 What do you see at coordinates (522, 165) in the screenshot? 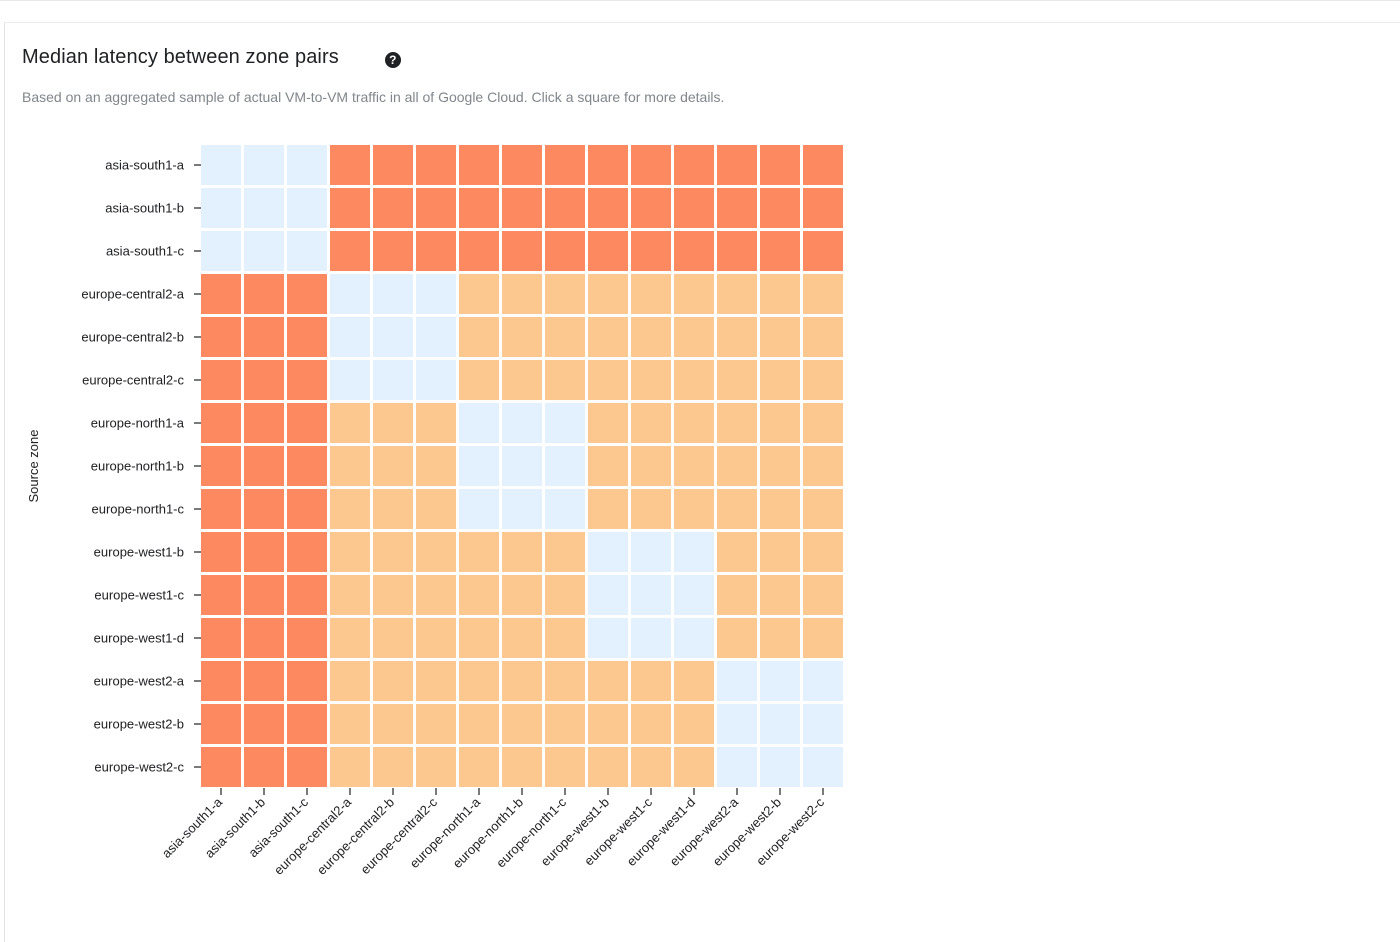
I see `heatmap-cell-asia-south1-a-to-europe-north1-b` at bounding box center [522, 165].